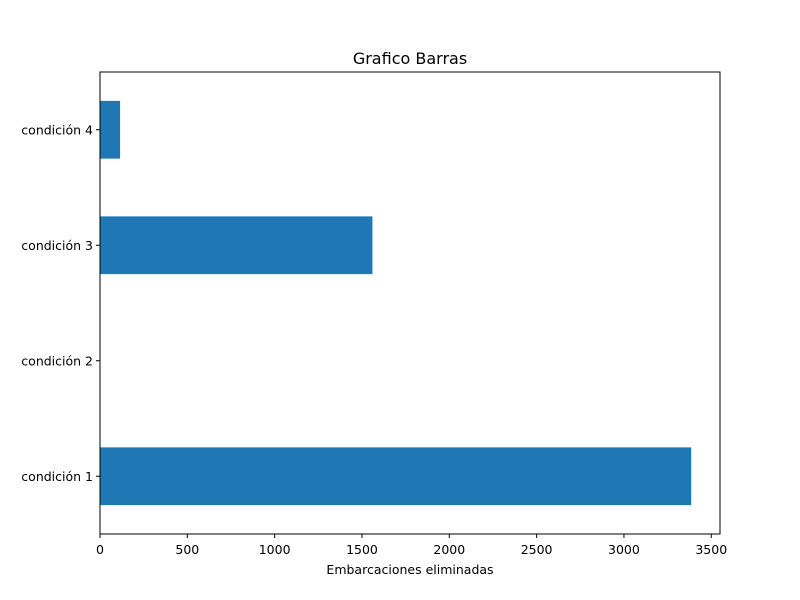  I want to click on x-tick-label: 2500, so click(537, 549).